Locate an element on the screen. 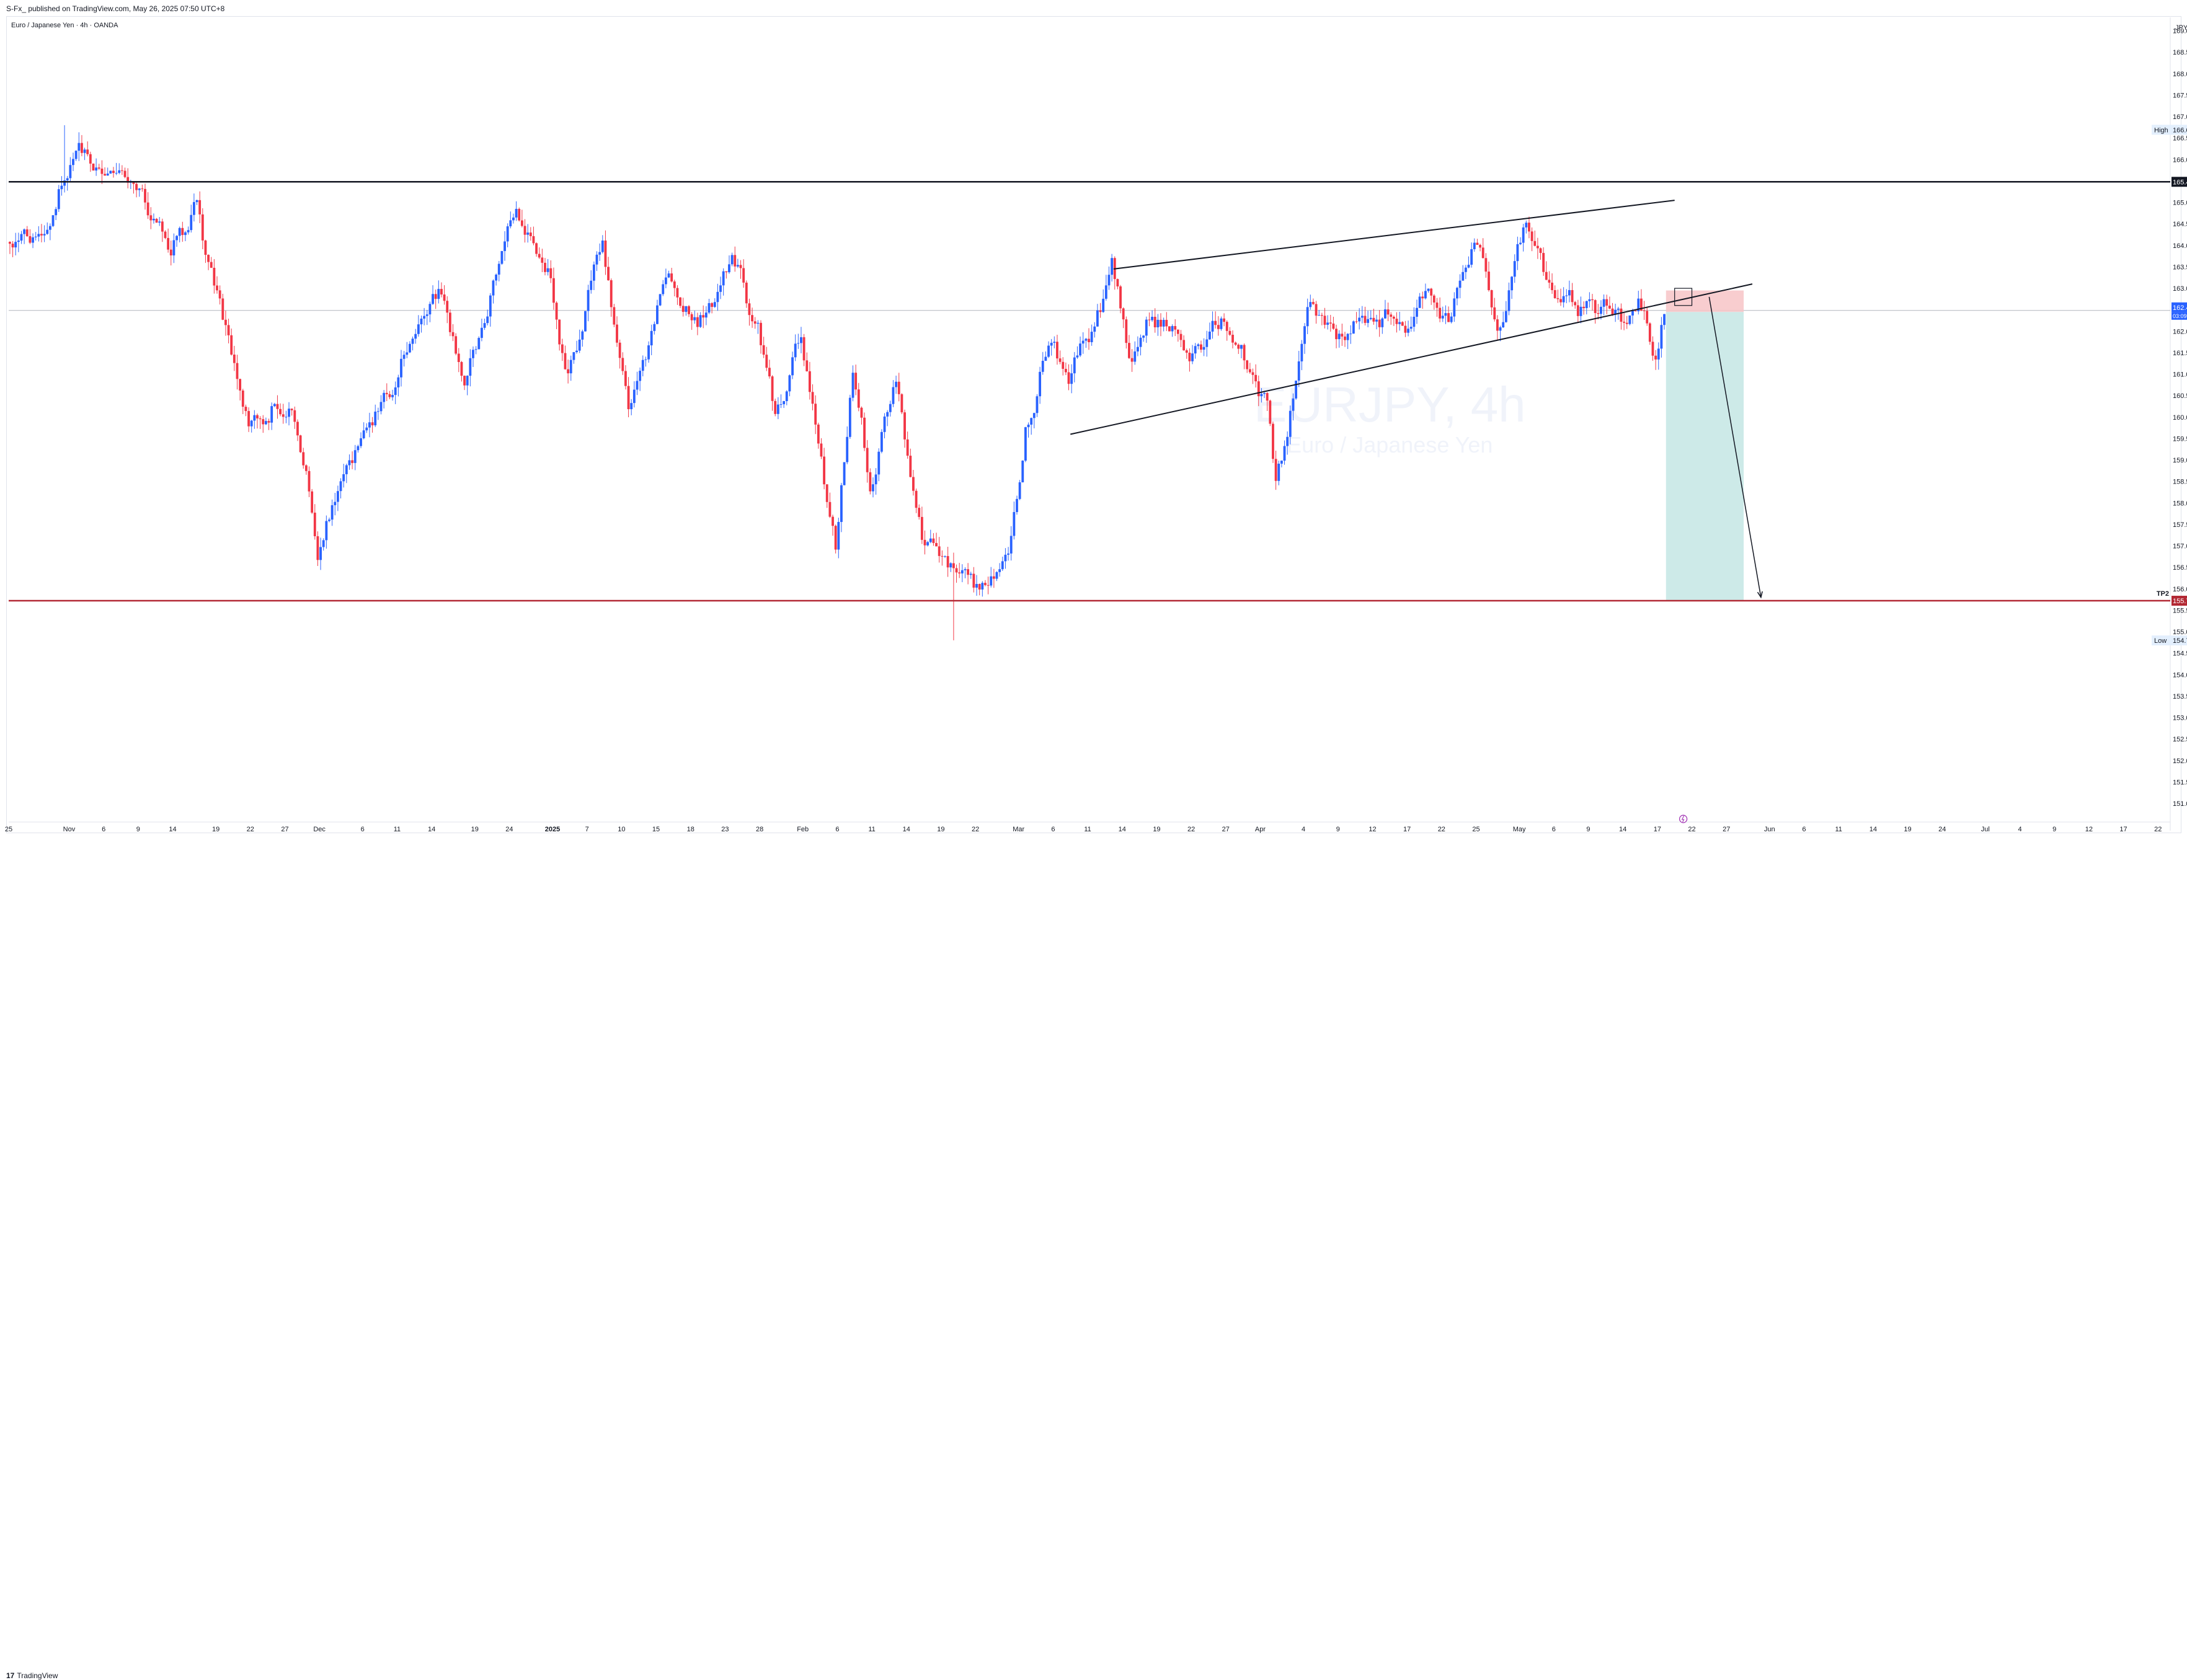 The image size is (2187, 1680). projection-arrow-line is located at coordinates (1735, 447).